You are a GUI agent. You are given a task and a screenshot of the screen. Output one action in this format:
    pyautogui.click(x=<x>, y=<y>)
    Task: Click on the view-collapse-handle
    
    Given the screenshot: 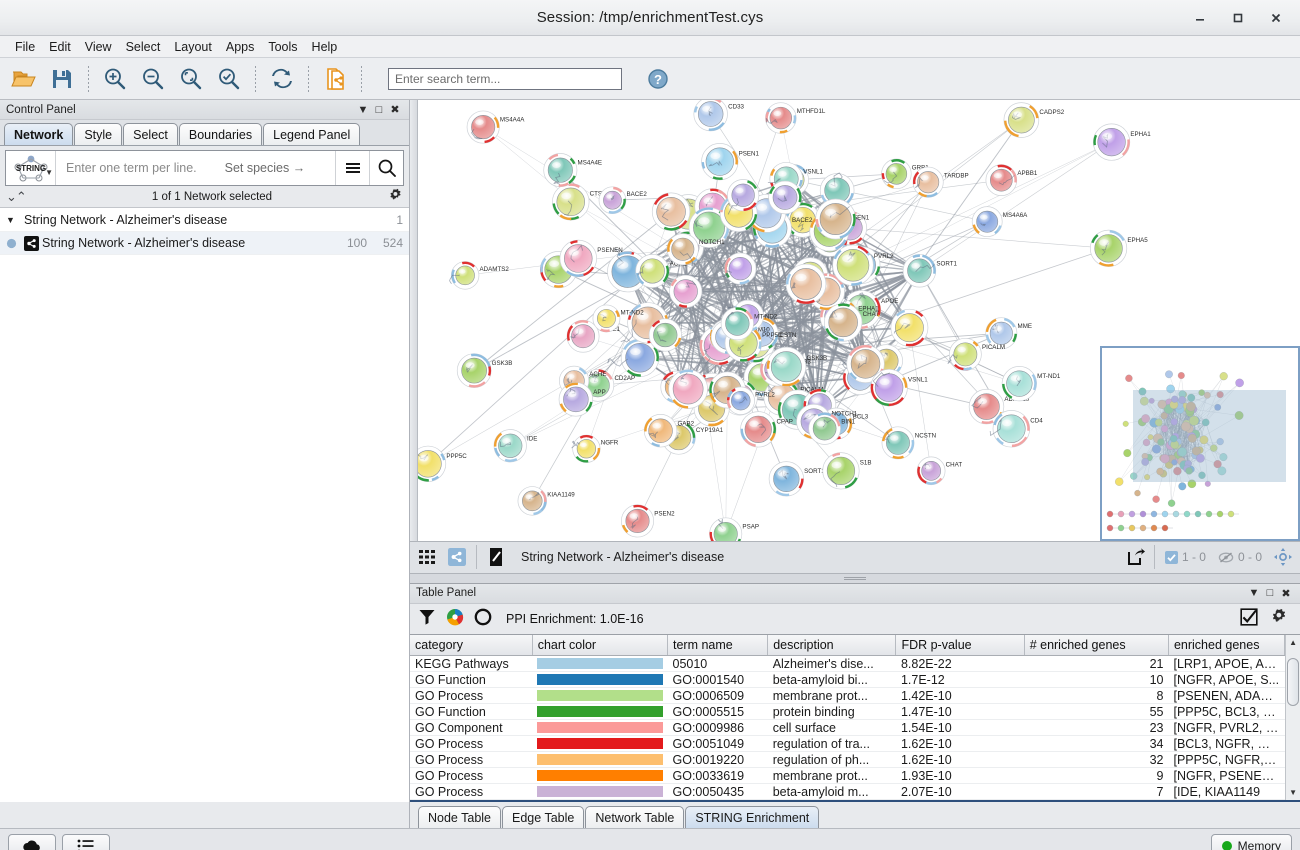 What is the action you would take?
    pyautogui.click(x=414, y=320)
    